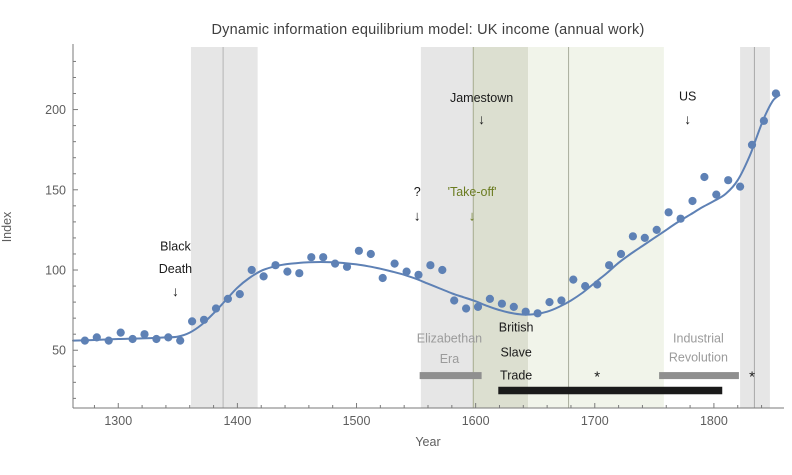 The width and height of the screenshot is (792, 475). Describe the element at coordinates (417, 192) in the screenshot. I see `annotation-question-mark: ?` at that location.